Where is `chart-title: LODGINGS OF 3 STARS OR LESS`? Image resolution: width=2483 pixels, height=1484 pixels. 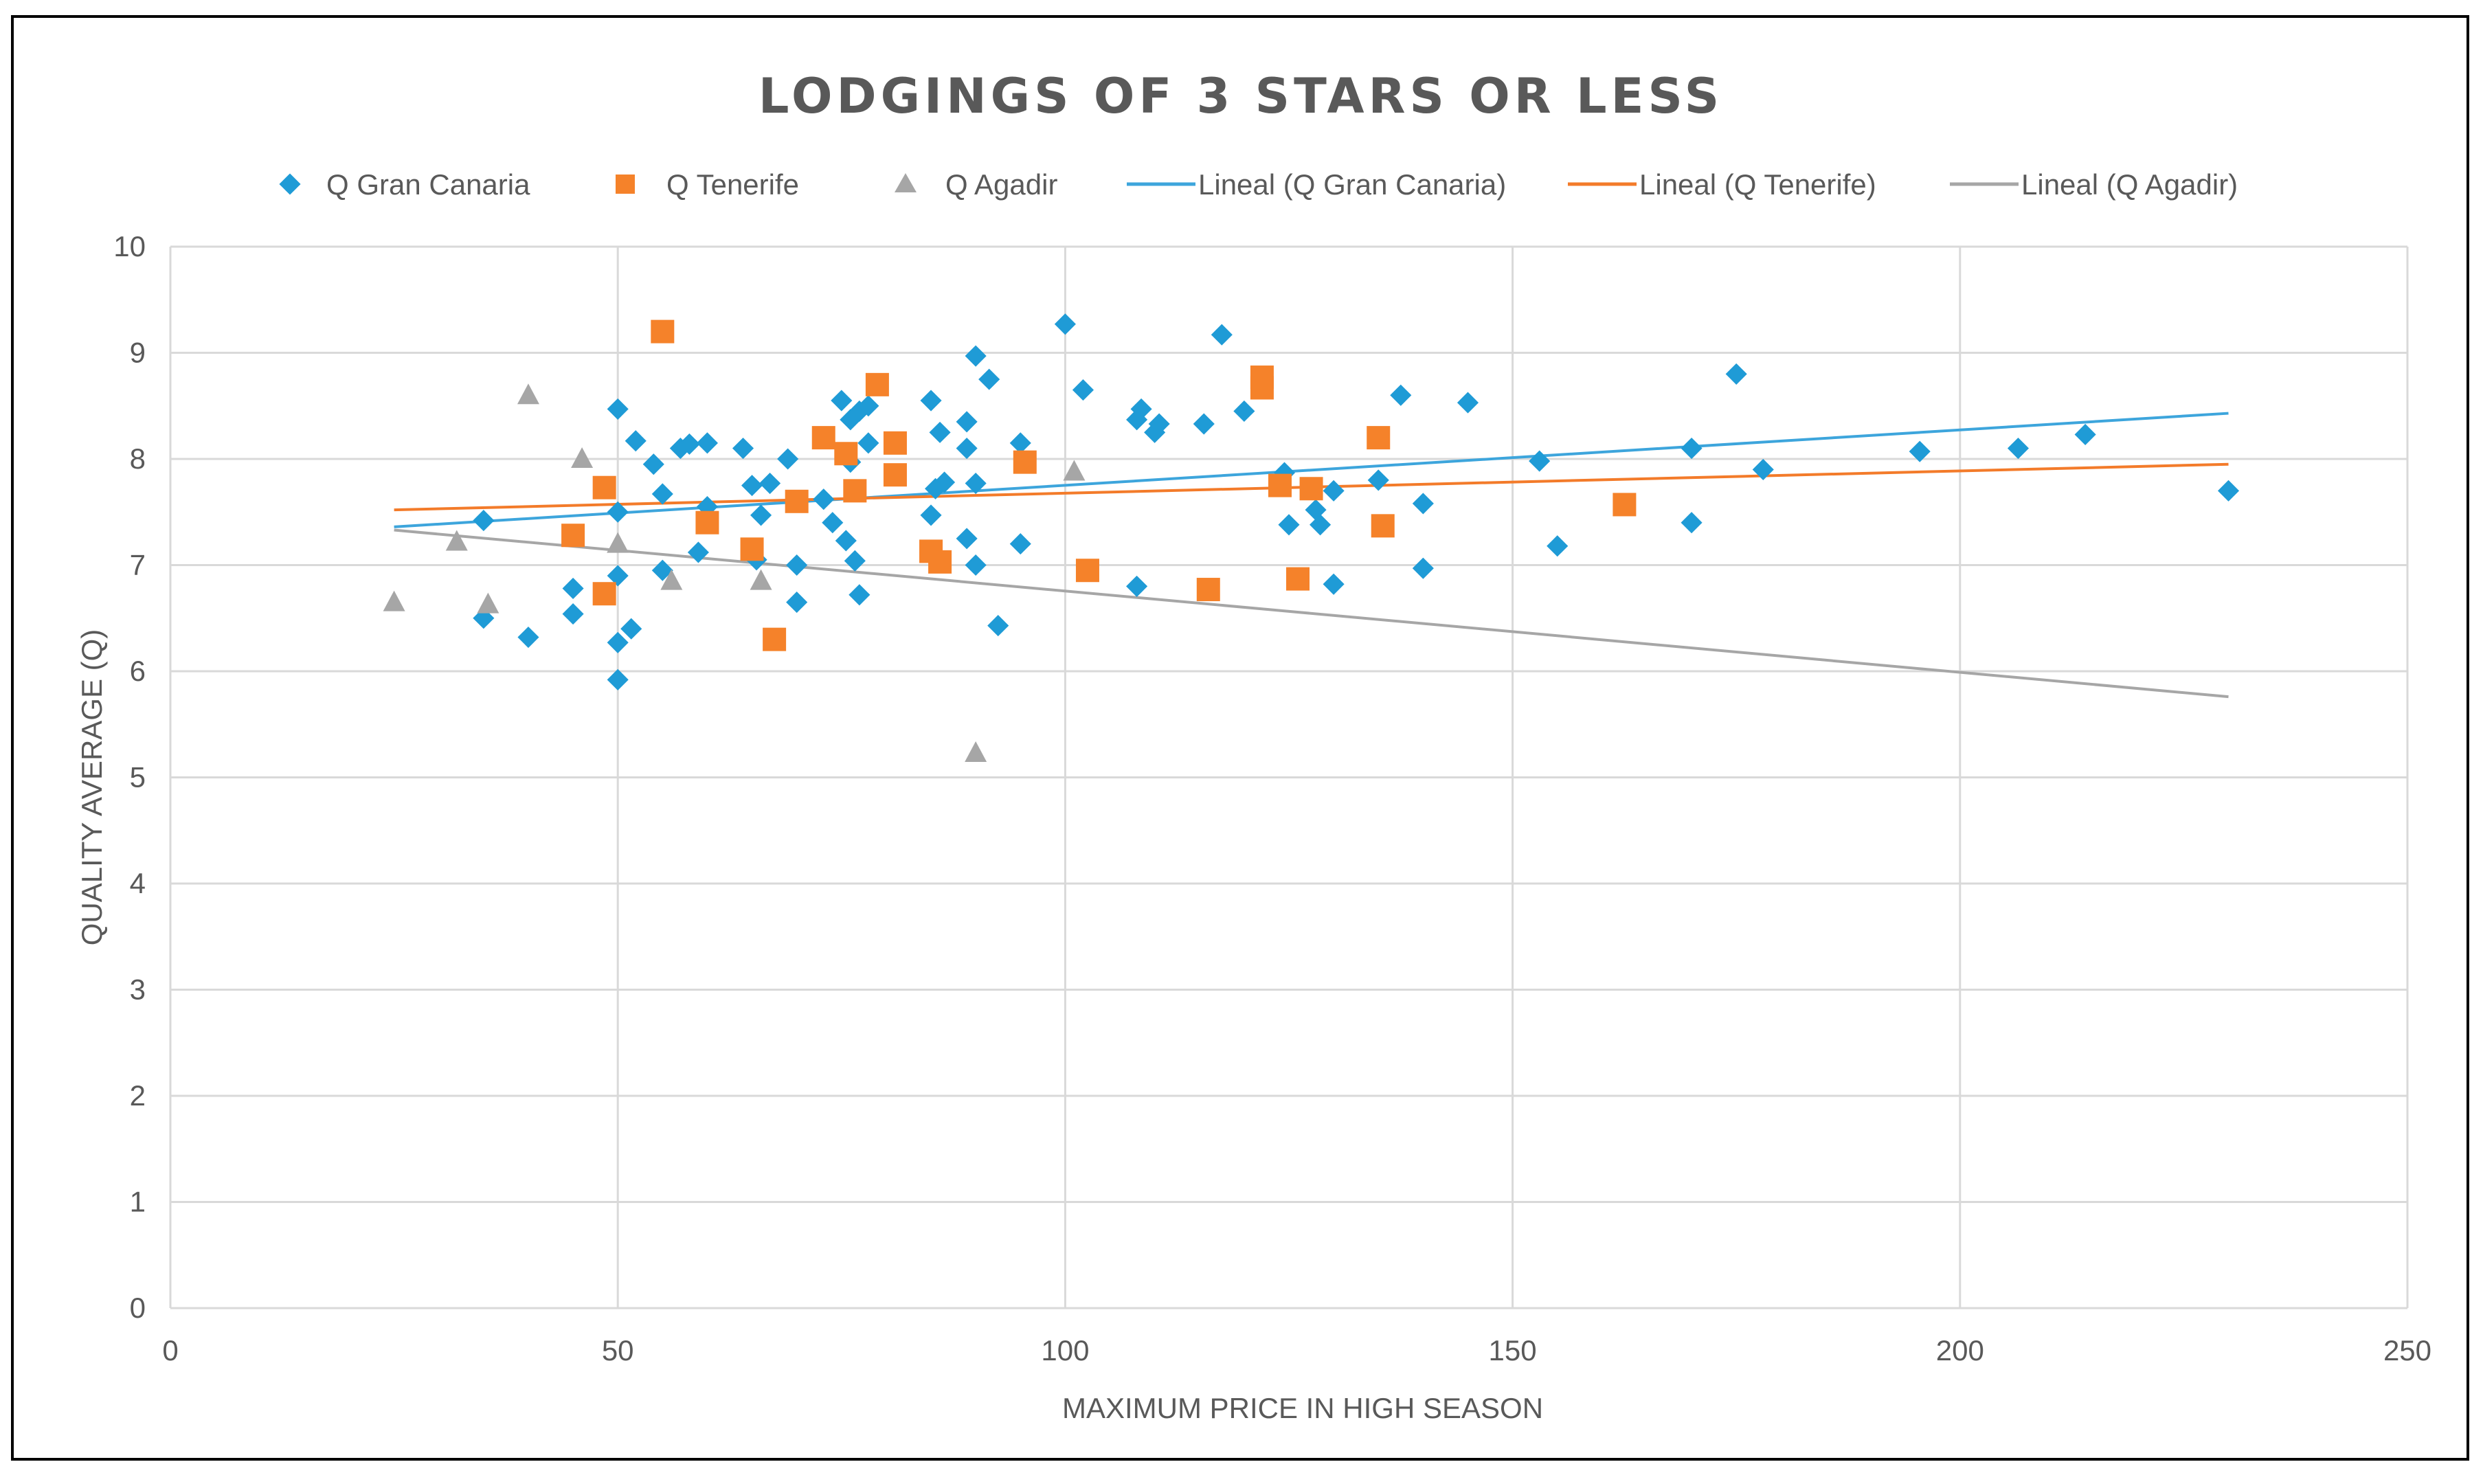
chart-title: LODGINGS OF 3 STARS OR LESS is located at coordinates (1241, 96).